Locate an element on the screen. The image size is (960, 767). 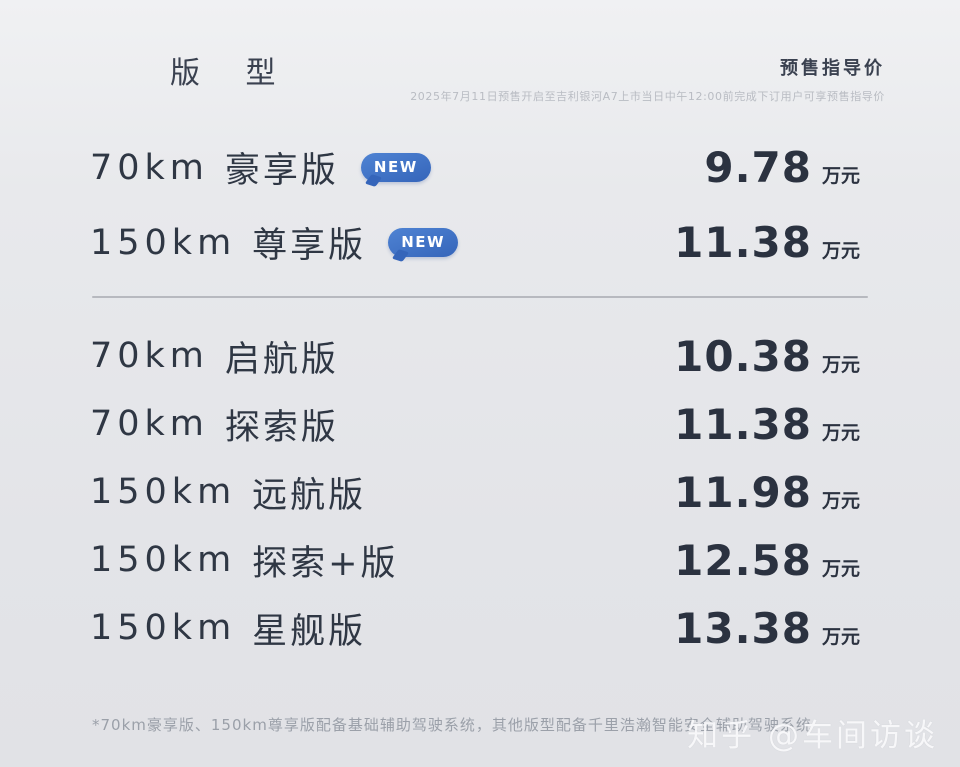
table-row: 150km 探索+版 12.58 万元 is located at coordinates (480, 560).